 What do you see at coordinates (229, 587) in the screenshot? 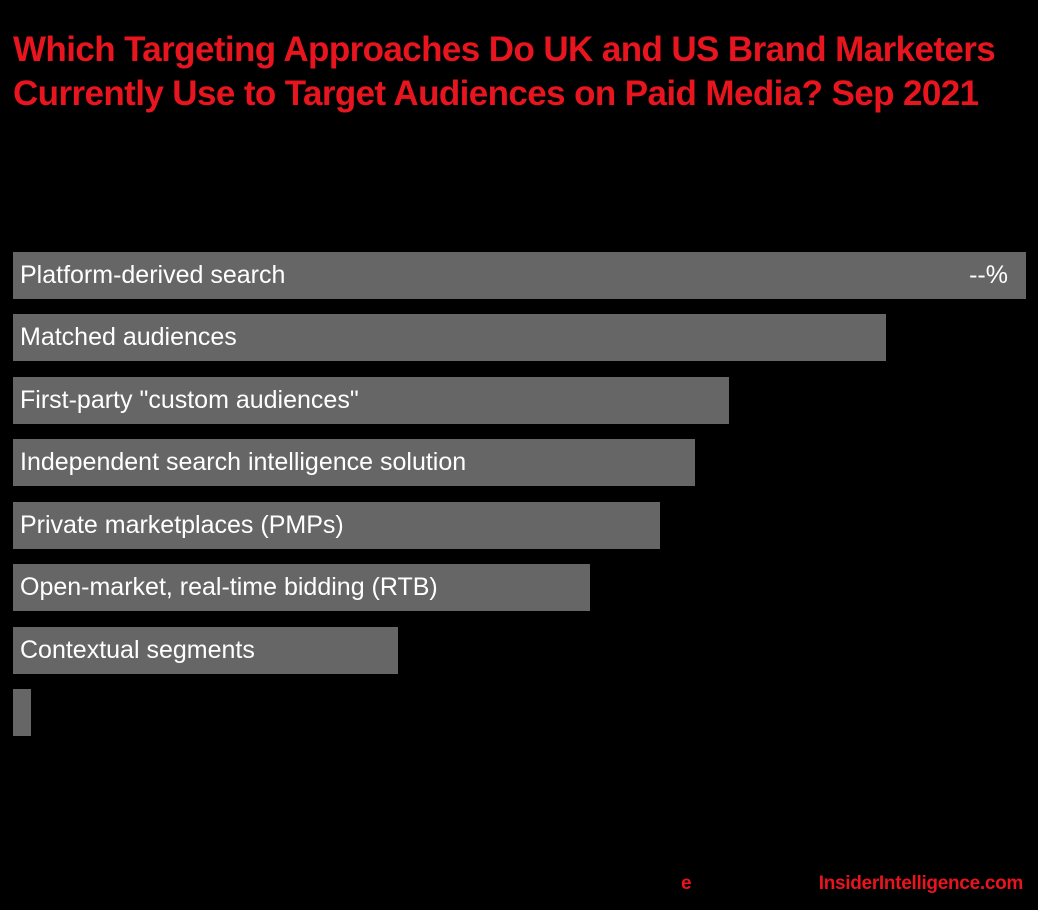
I see `bar-label: Open-market, real-time bidding (RTB)` at bounding box center [229, 587].